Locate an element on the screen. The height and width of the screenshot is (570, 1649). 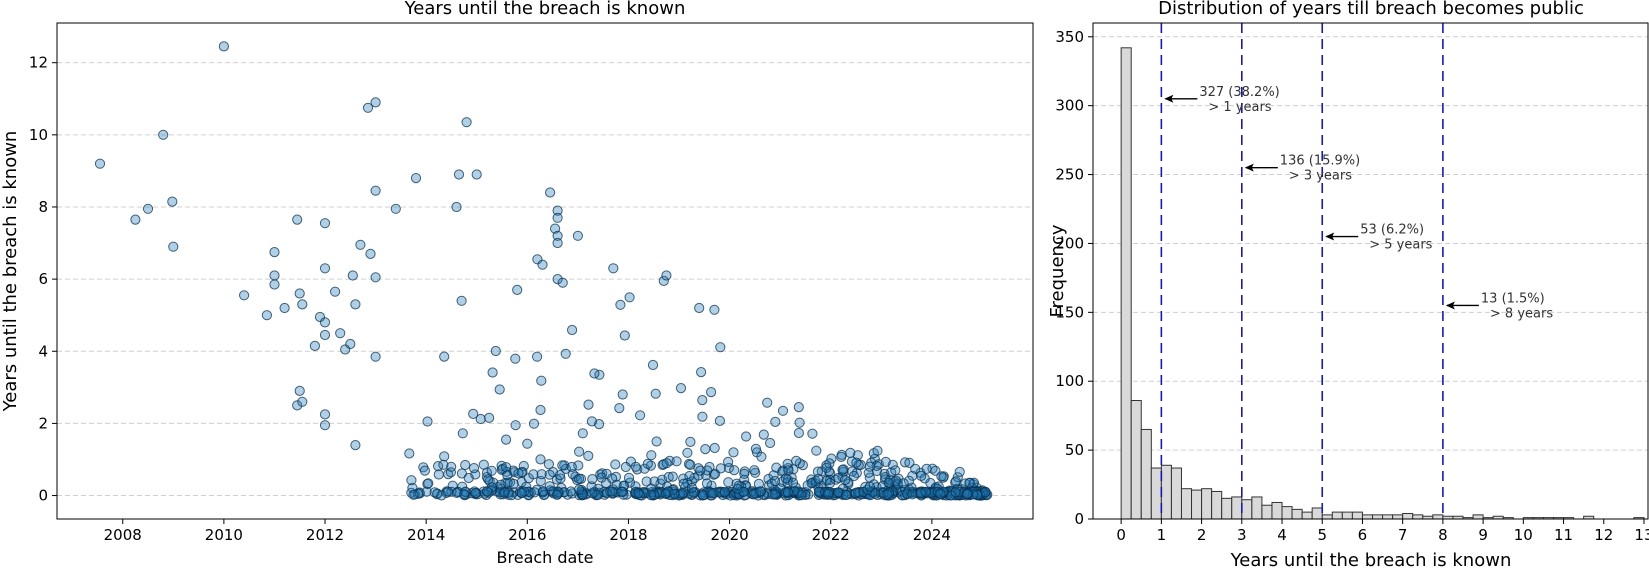
histogram-x-tick-label: 13 is located at coordinates (1641, 535).